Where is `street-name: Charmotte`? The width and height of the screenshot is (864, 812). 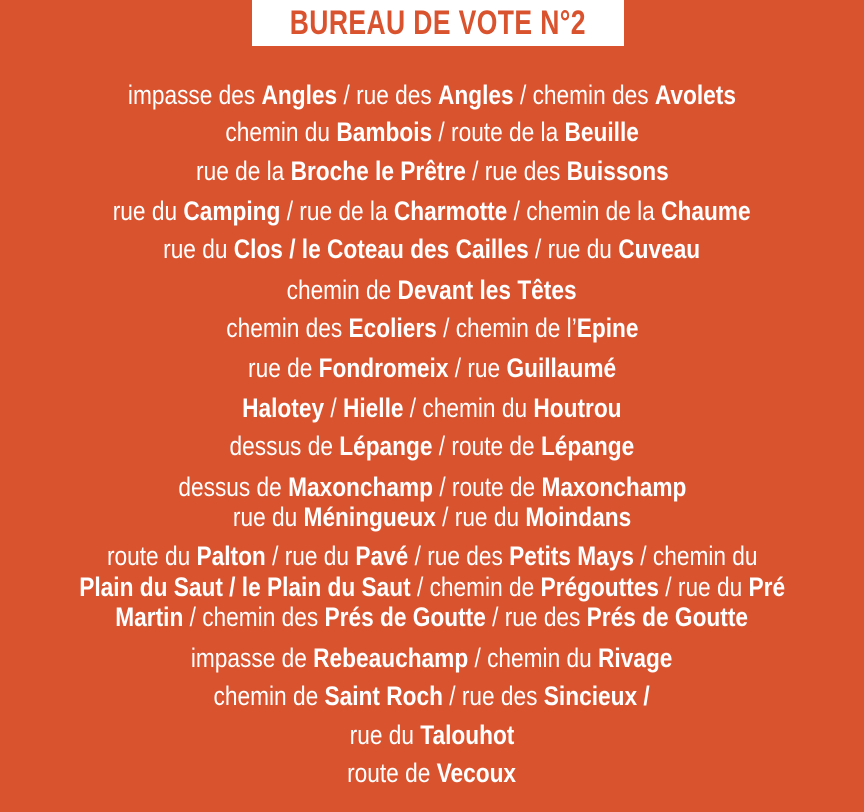 street-name: Charmotte is located at coordinates (451, 211).